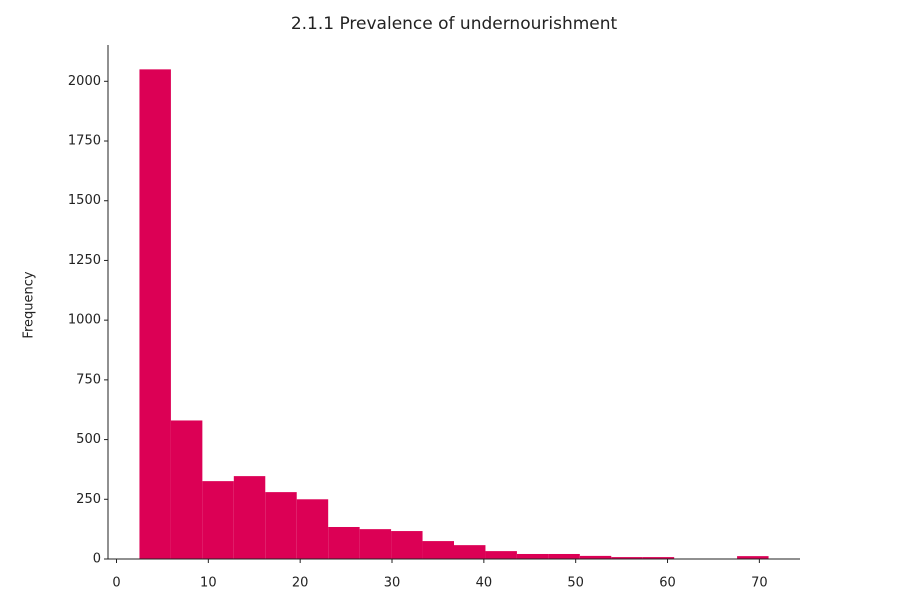  I want to click on y-tick-label: 750, so click(88, 379).